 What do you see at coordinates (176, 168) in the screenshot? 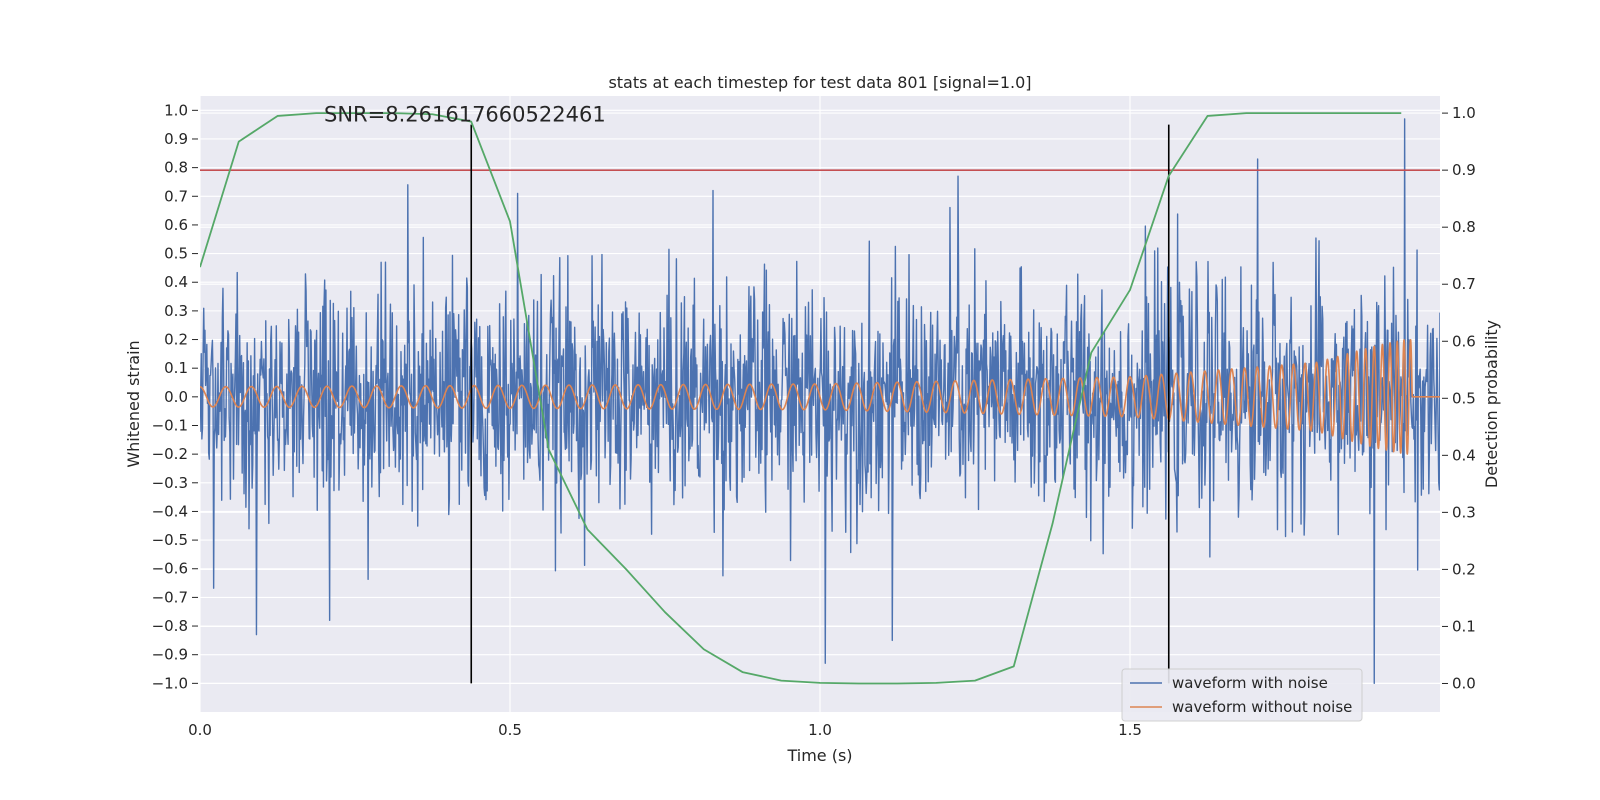
I see `y-tick-label: 0.8` at bounding box center [176, 168].